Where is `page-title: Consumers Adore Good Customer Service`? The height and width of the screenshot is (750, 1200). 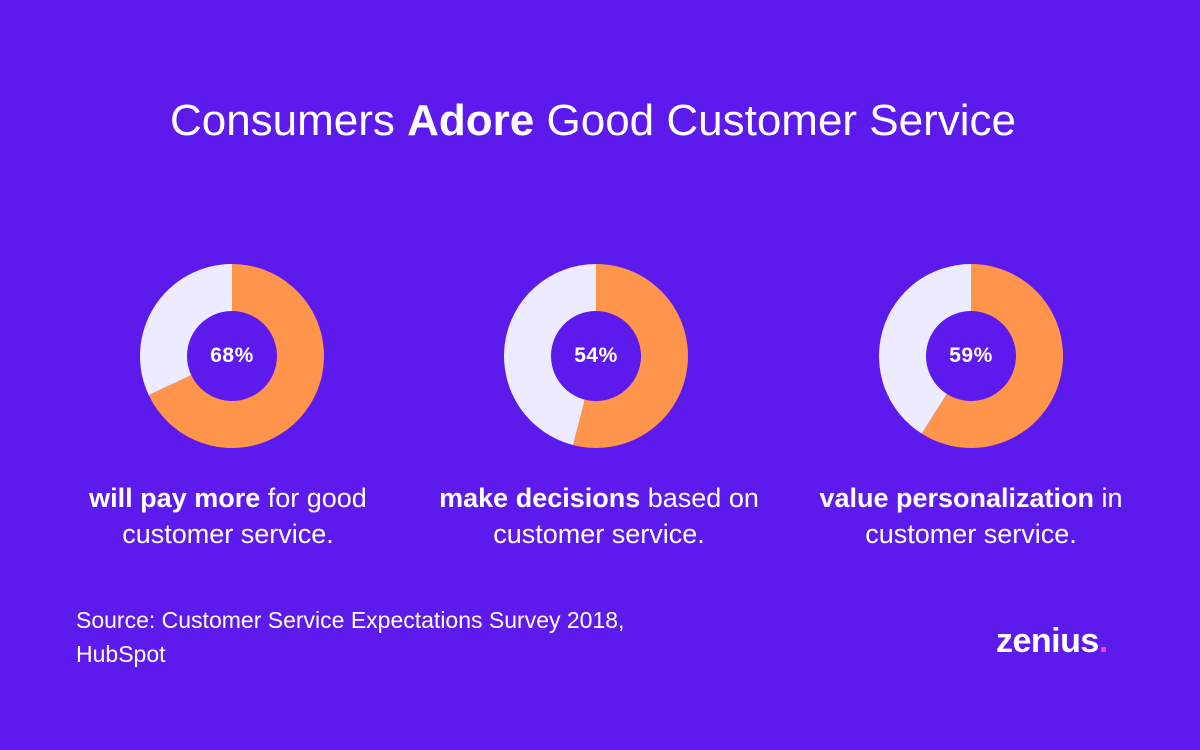 page-title: Consumers Adore Good Customer Service is located at coordinates (593, 121).